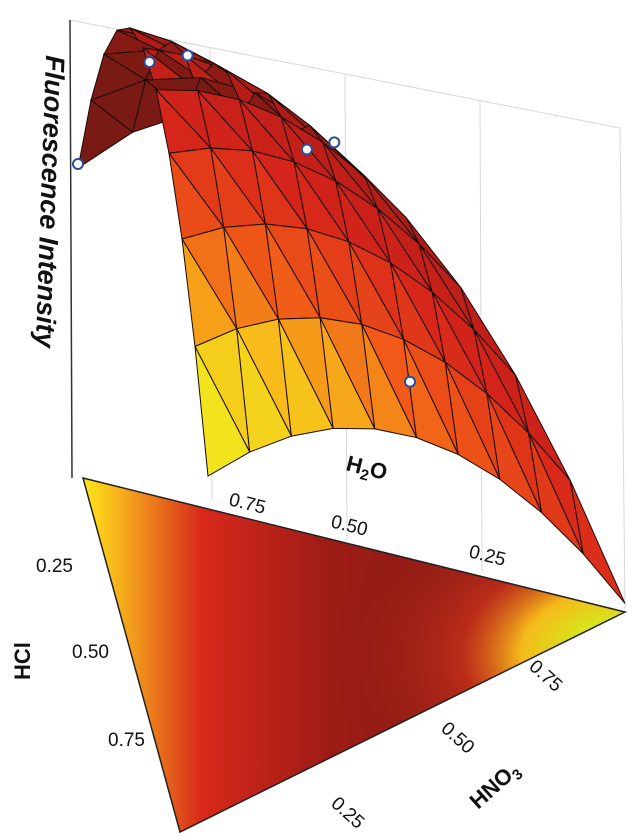 The width and height of the screenshot is (638, 836). What do you see at coordinates (487, 555) in the screenshot?
I see `h2o-tick-label: 0.25` at bounding box center [487, 555].